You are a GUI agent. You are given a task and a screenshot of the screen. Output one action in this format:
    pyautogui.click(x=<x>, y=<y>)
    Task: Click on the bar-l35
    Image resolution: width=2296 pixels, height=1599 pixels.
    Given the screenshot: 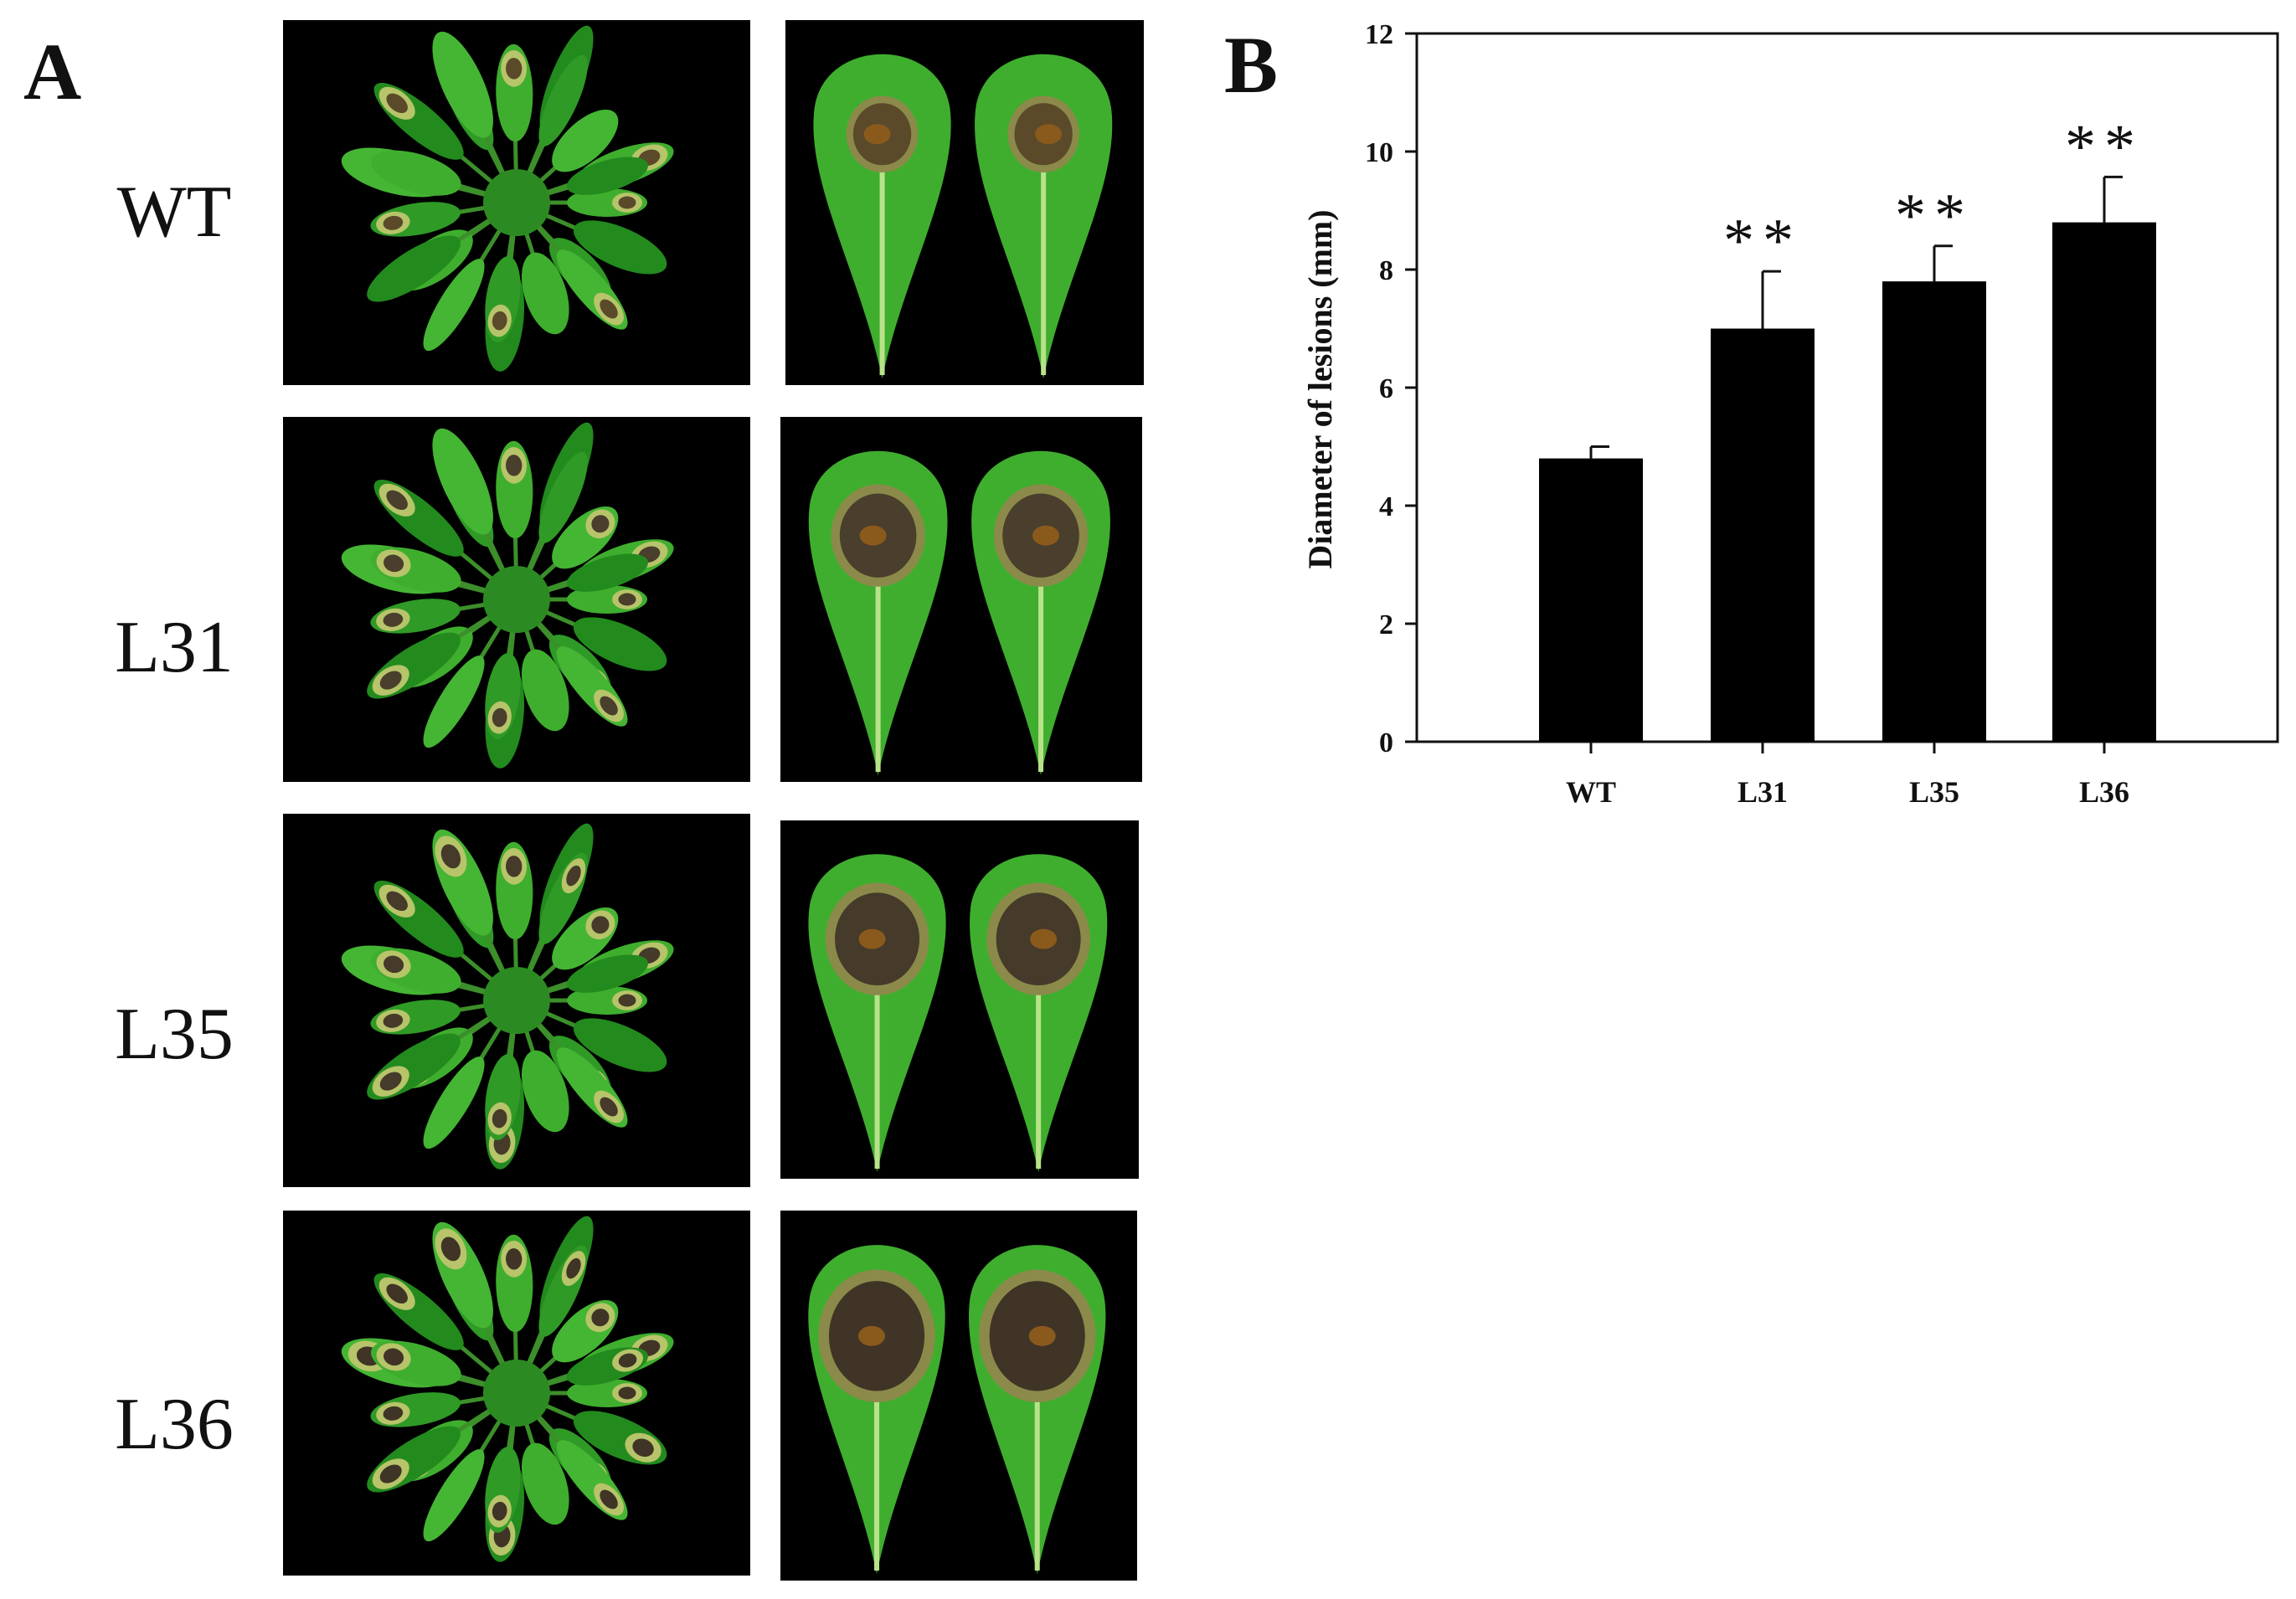 What is the action you would take?
    pyautogui.click(x=1934, y=512)
    